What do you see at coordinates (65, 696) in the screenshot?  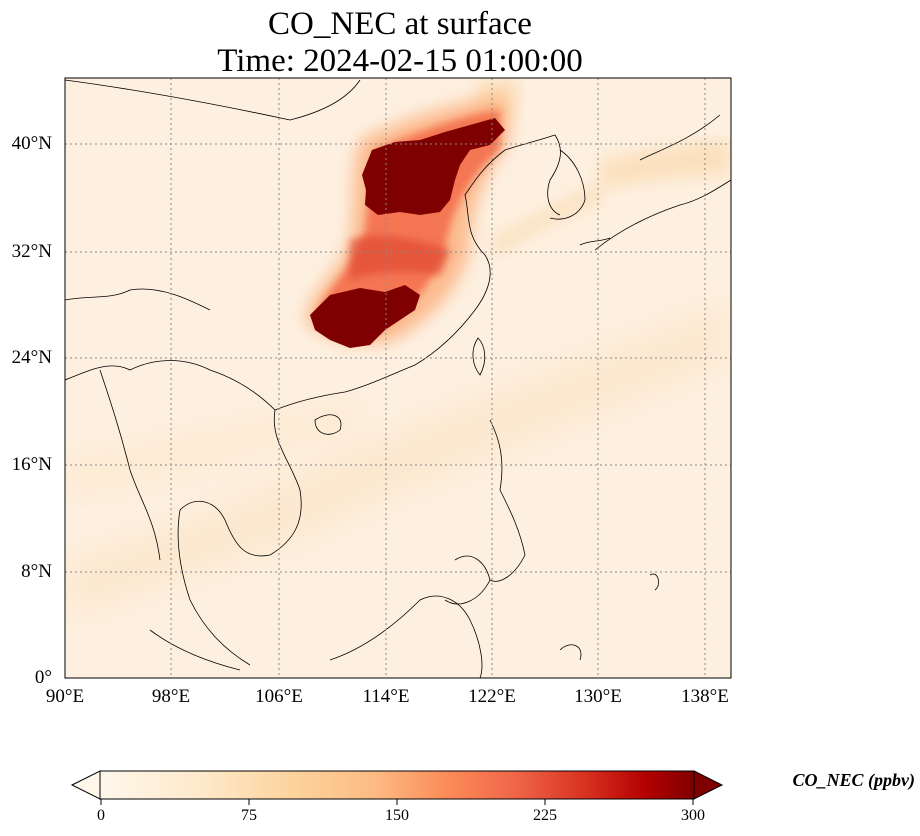 I see `lon-tick-90e: 90°E` at bounding box center [65, 696].